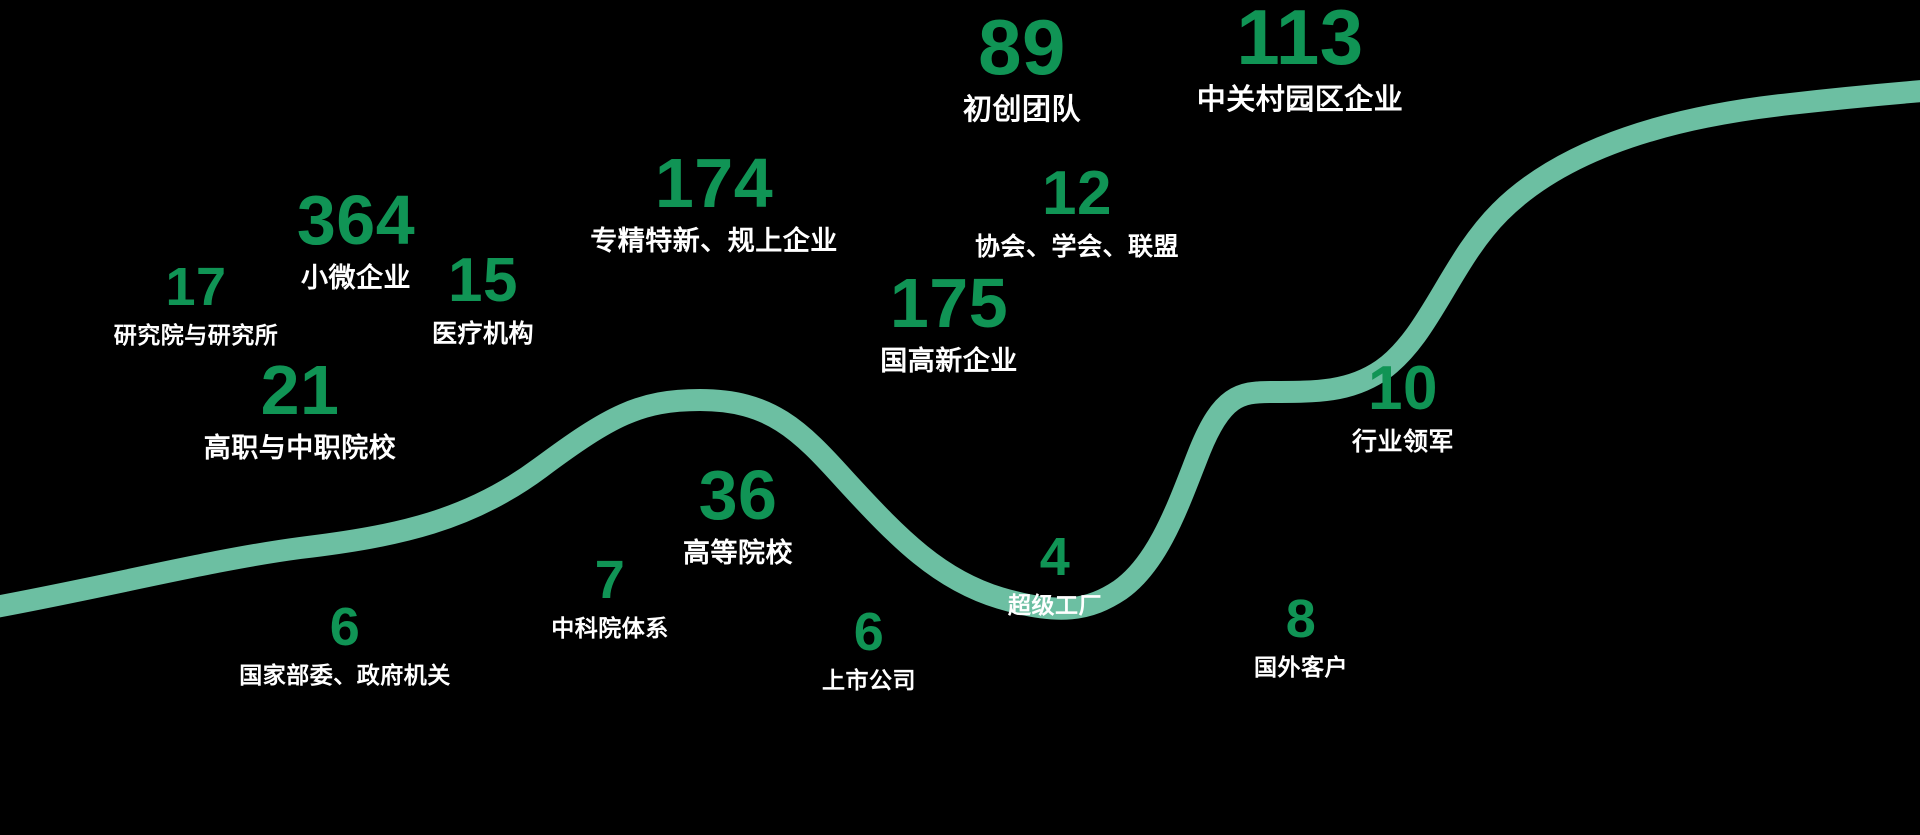 Image resolution: width=1920 pixels, height=835 pixels. I want to click on stat-value: 364, so click(356, 220).